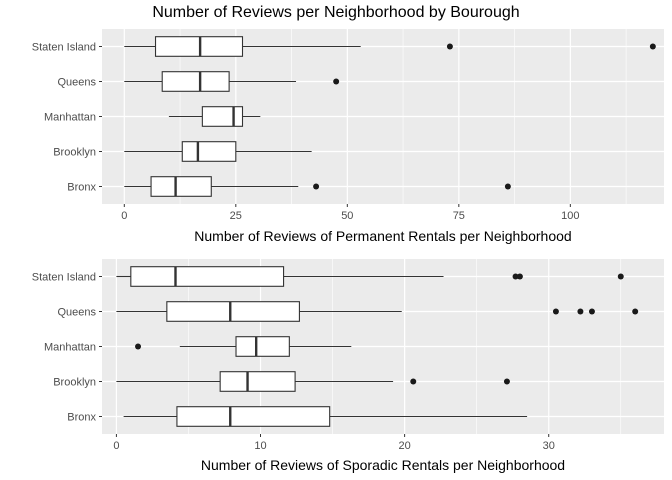 The width and height of the screenshot is (672, 480). What do you see at coordinates (404, 446) in the screenshot?
I see `x-tick-label: 20` at bounding box center [404, 446].